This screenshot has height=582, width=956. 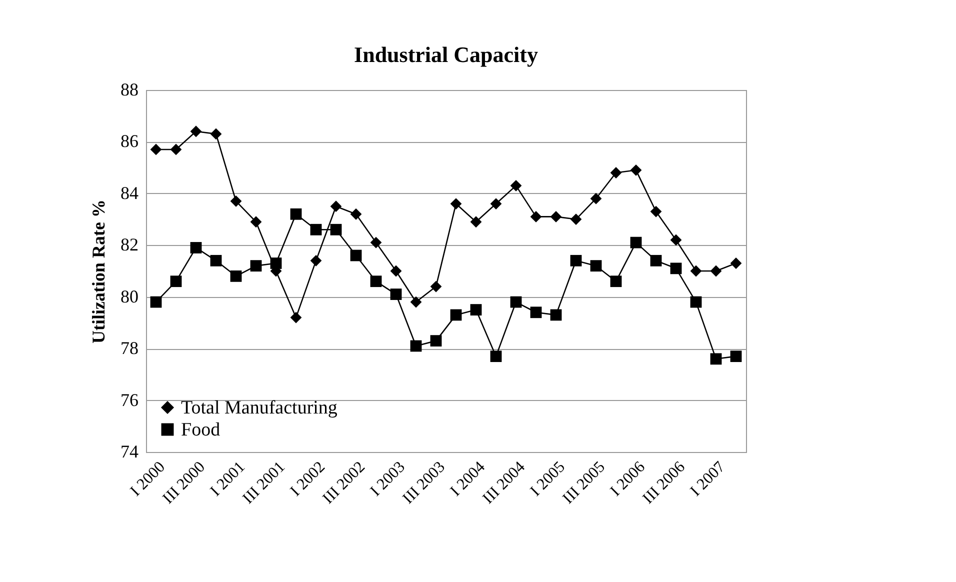 I want to click on y-tick-label: 86, so click(x=129, y=141).